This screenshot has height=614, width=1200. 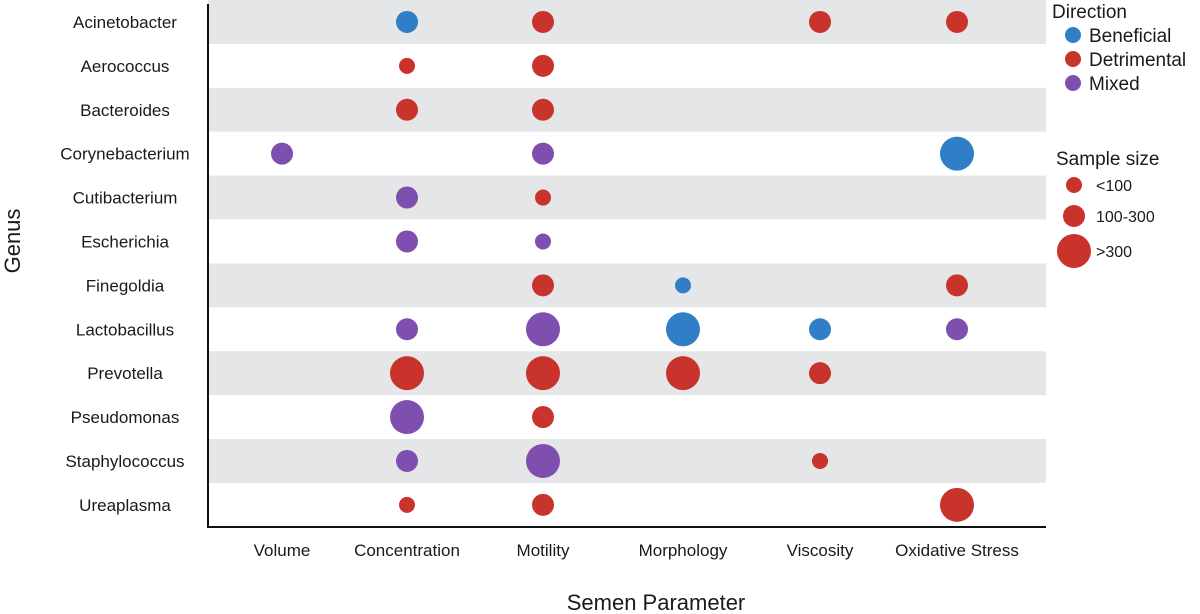 I want to click on point-cutibacterium-motility, so click(x=543, y=197).